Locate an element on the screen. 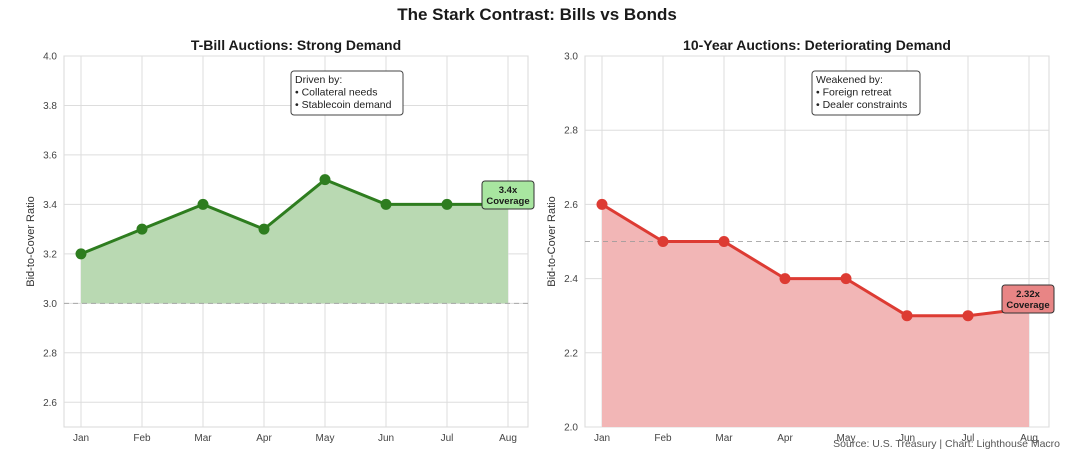 The height and width of the screenshot is (458, 1074). end-value-label: 2.32x is located at coordinates (1028, 294).